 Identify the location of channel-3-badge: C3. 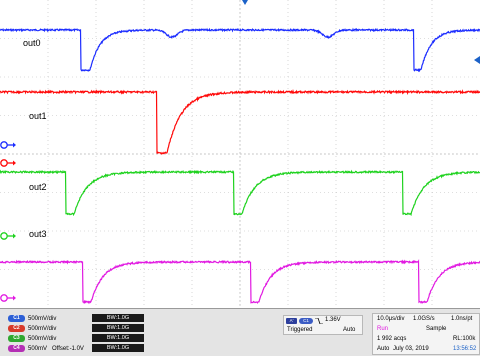
(16, 338).